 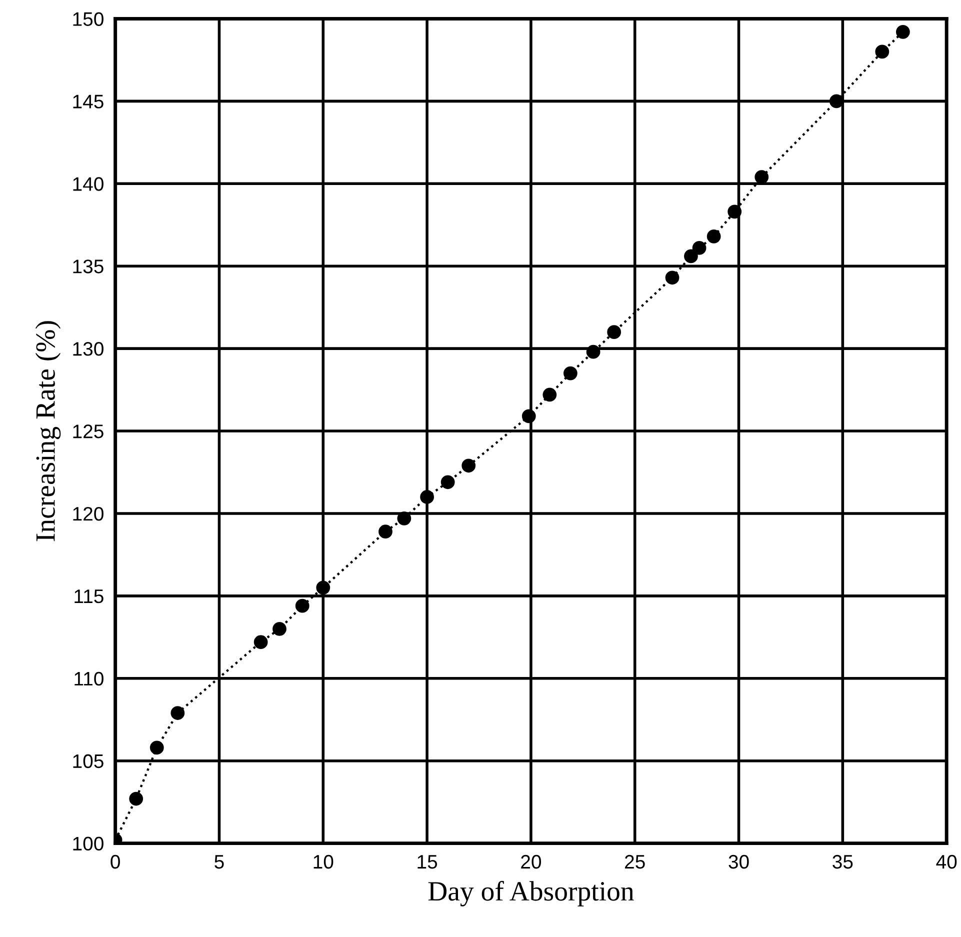 I want to click on y-tick-label: 150, so click(x=88, y=19).